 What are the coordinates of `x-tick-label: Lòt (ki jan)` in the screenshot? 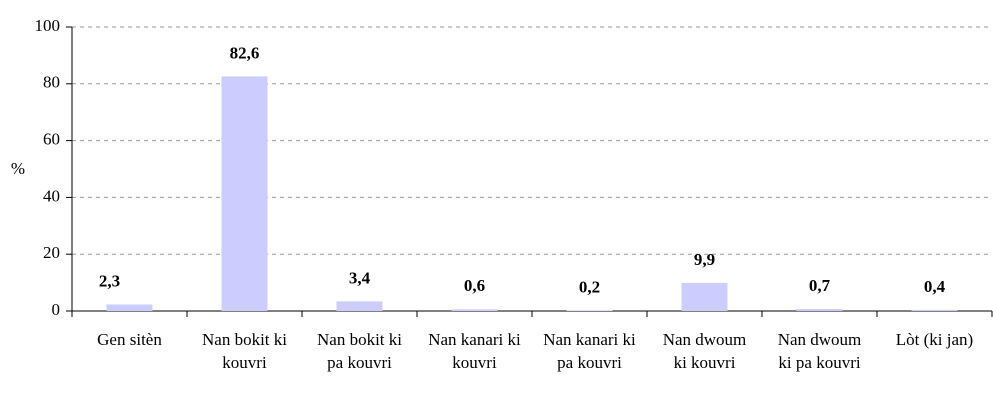 It's located at (934, 339).